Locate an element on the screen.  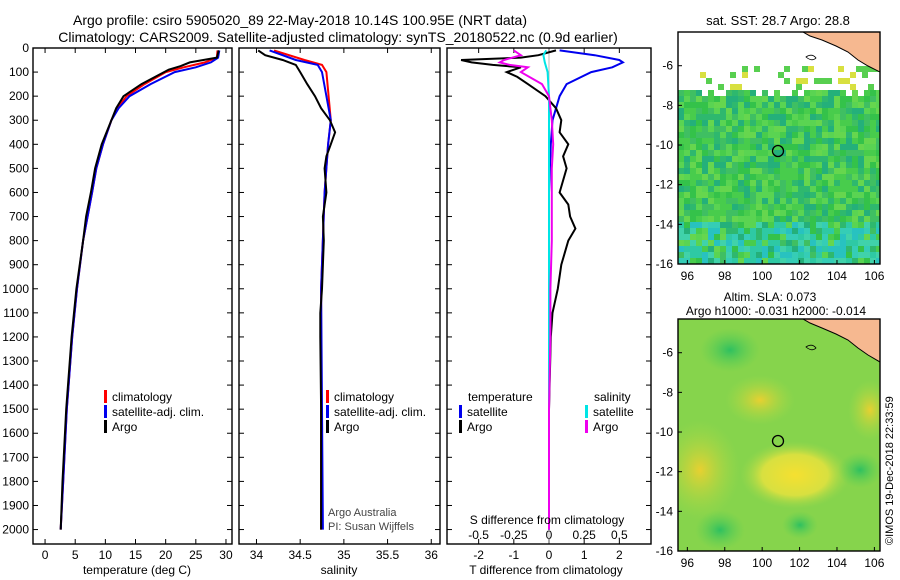
lat-tick-label: -12 is located at coordinates (665, 472).